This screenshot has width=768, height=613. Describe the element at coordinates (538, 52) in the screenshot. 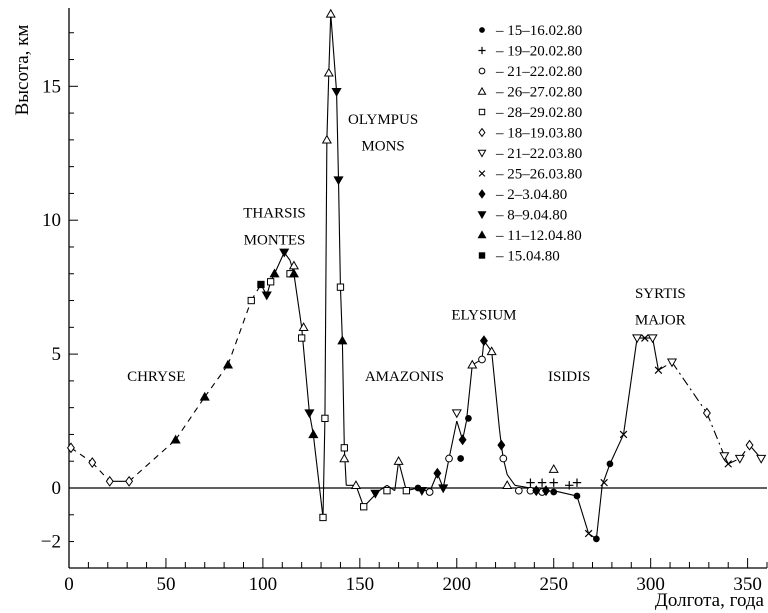

I see `legend-entry-label: – 19–20.02.80` at that location.